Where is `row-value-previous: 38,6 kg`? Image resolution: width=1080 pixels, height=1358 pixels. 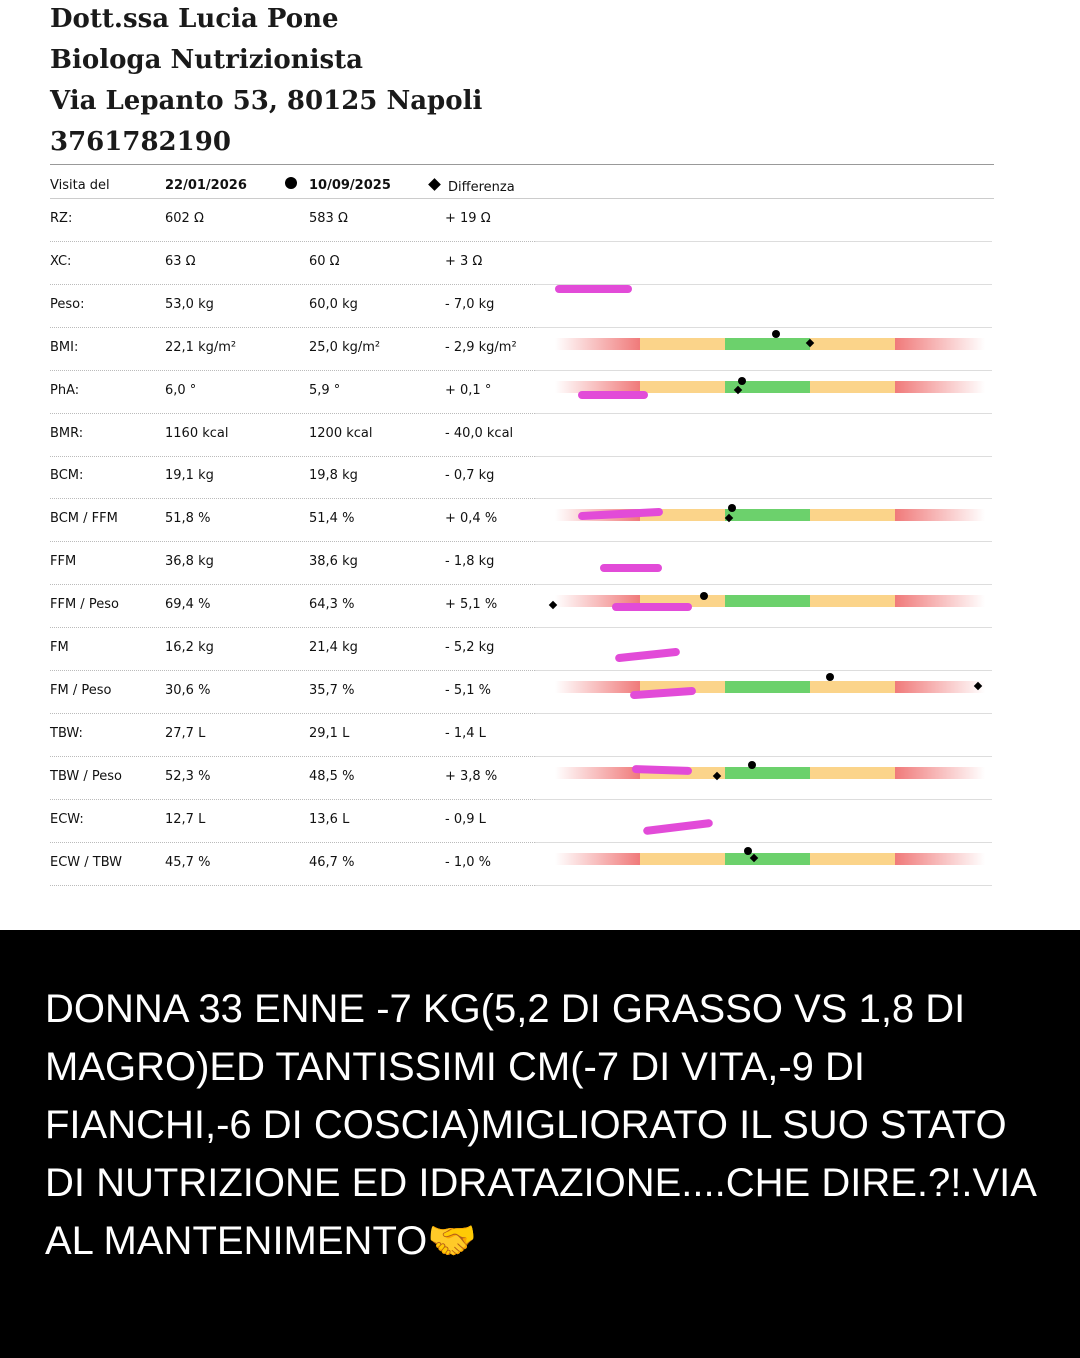
row-value-previous: 38,6 kg is located at coordinates (333, 561).